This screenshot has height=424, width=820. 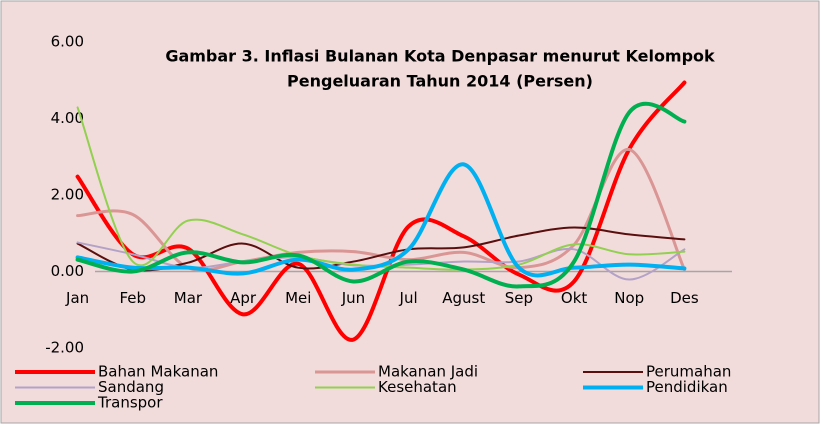 What do you see at coordinates (417, 387) in the screenshot?
I see `legend-label: Kesehatan` at bounding box center [417, 387].